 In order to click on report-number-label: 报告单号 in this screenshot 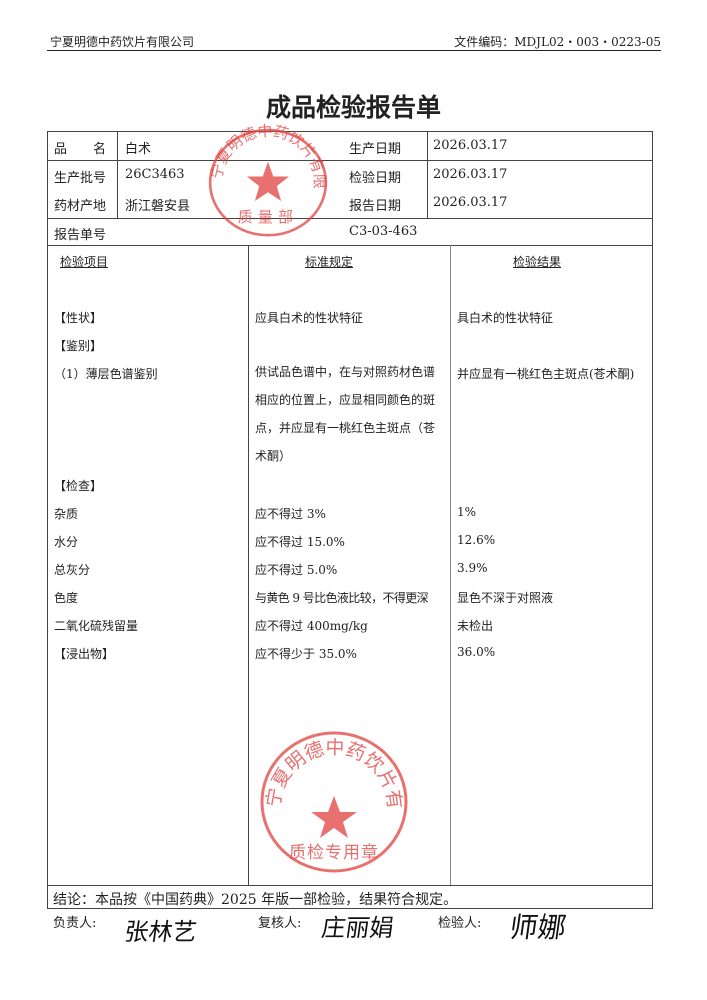, I will do `click(80, 235)`.